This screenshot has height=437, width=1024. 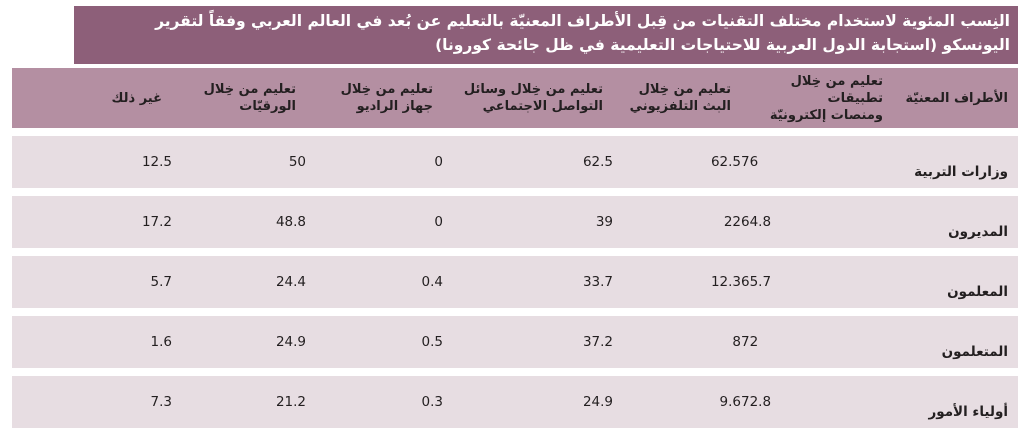 What do you see at coordinates (290, 342) in the screenshot?
I see `cell-paper-value: 24.9` at bounding box center [290, 342].